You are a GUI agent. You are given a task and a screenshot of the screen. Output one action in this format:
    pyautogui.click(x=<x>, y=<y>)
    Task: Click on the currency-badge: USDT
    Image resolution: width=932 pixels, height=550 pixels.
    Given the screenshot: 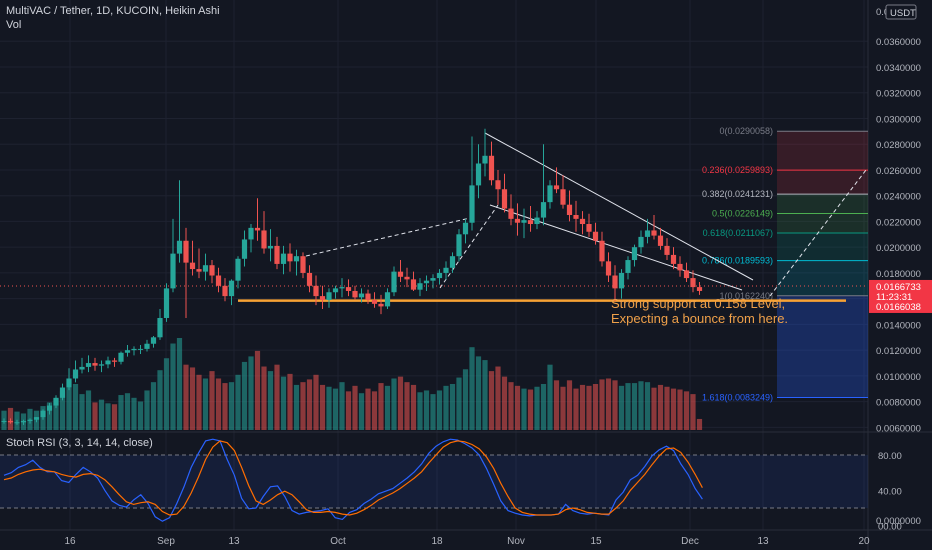 What is the action you would take?
    pyautogui.click(x=903, y=13)
    